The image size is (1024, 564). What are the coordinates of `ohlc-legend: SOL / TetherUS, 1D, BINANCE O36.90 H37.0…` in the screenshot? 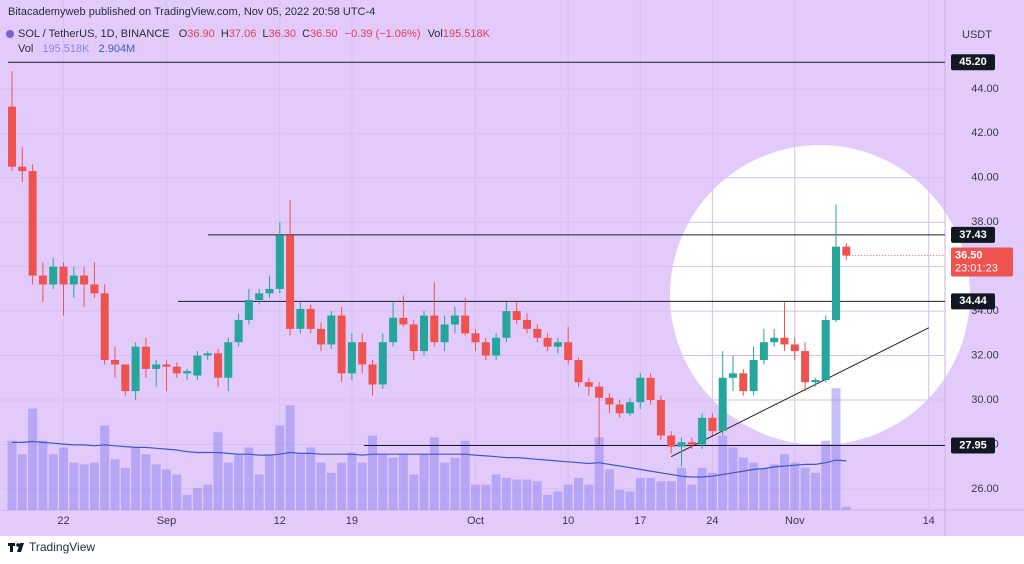 It's located at (254, 34).